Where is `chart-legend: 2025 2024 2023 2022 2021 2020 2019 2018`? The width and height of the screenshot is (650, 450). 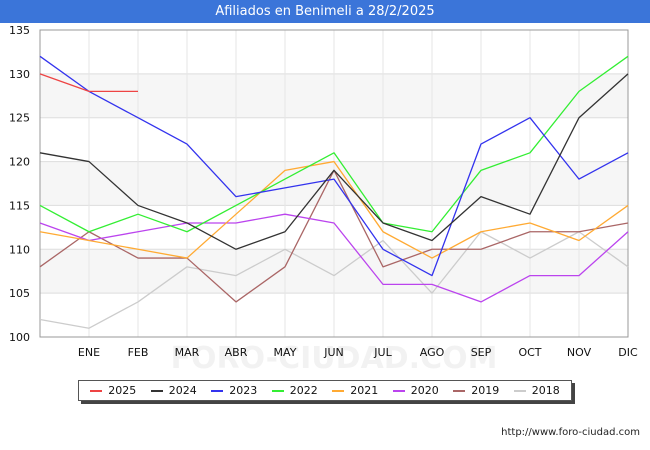
chart-legend: 2025 2024 2023 2022 2021 2020 2019 2018 is located at coordinates (325, 390).